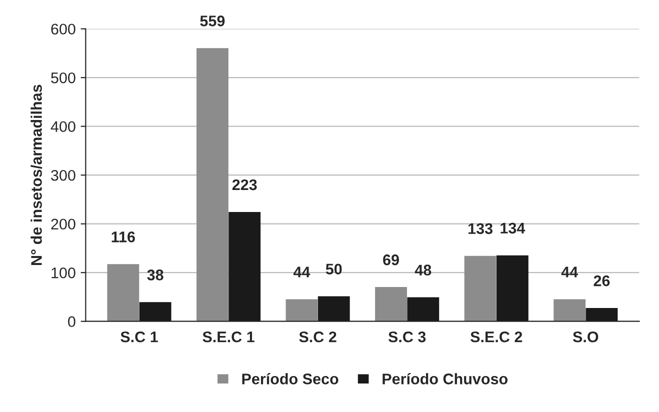 This screenshot has height=412, width=659. What do you see at coordinates (63, 224) in the screenshot?
I see `y-tick-label: 200` at bounding box center [63, 224].